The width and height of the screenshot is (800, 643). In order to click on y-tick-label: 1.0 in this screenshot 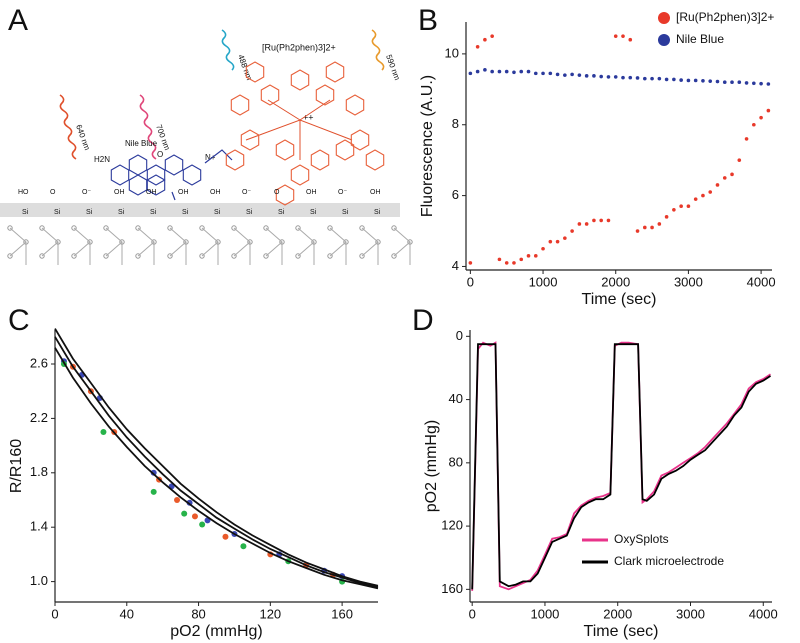, I will do `click(39, 580)`.